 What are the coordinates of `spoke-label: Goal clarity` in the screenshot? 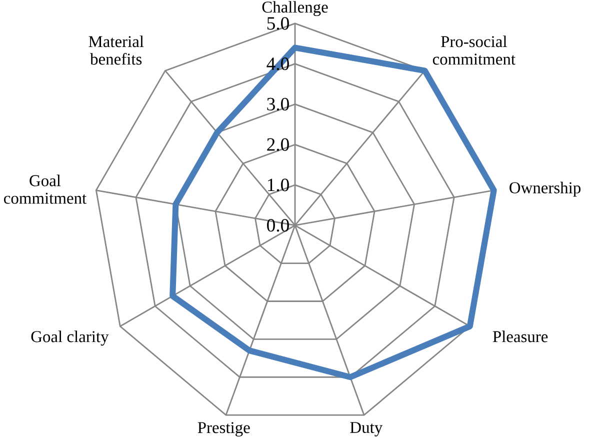 It's located at (70, 338).